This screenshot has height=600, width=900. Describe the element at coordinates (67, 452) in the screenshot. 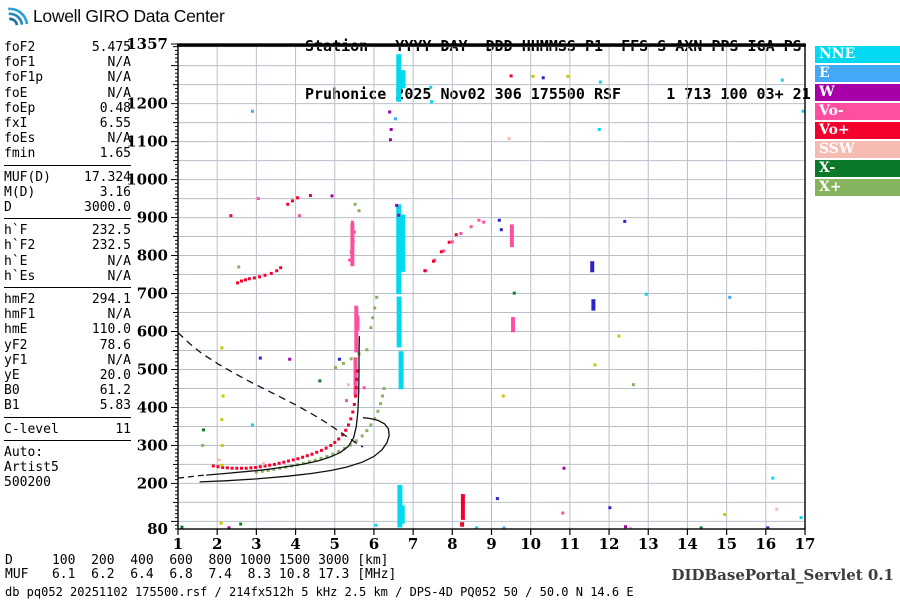

I see `param-row-auto: Auto:` at that location.